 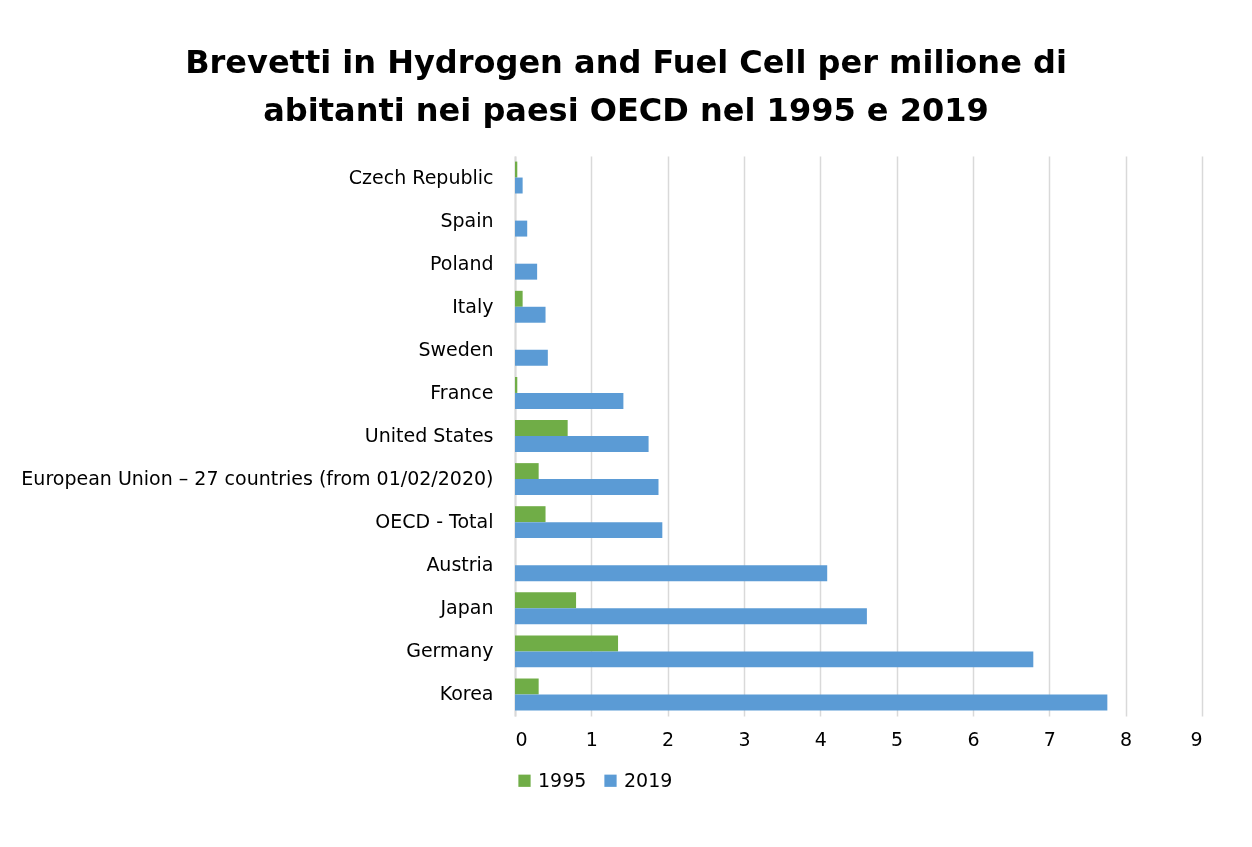 I want to click on x-tick-label: 5, so click(x=897, y=738).